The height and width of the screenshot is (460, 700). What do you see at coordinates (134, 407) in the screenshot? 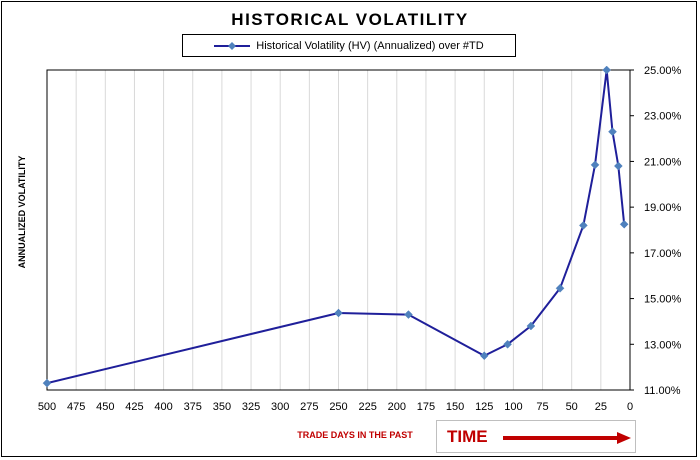
I see `x-tick-label: 425` at bounding box center [134, 407].